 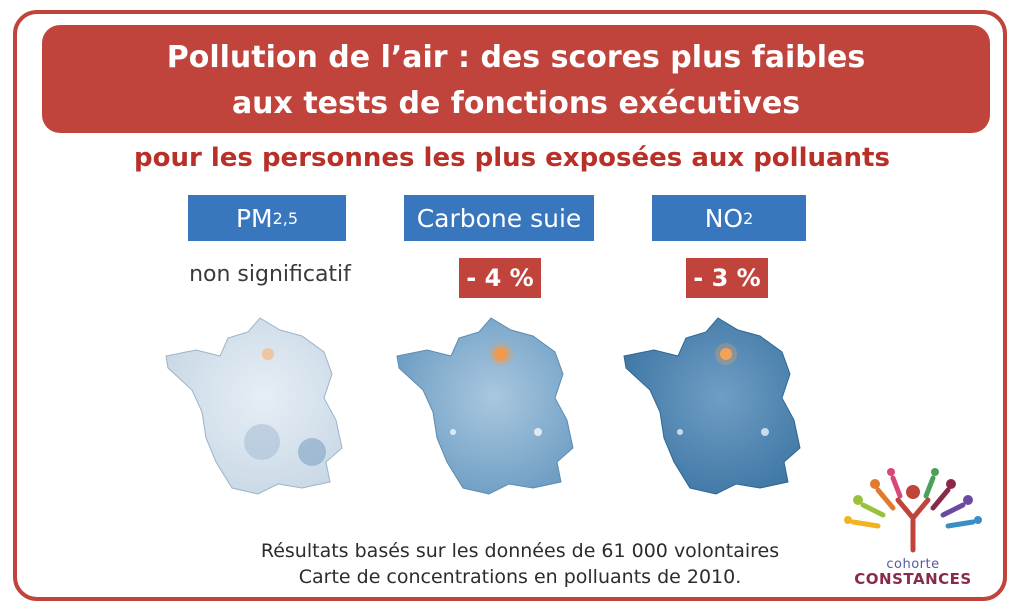 What do you see at coordinates (724, 218) in the screenshot?
I see `pill-no2-name: NO` at bounding box center [724, 218].